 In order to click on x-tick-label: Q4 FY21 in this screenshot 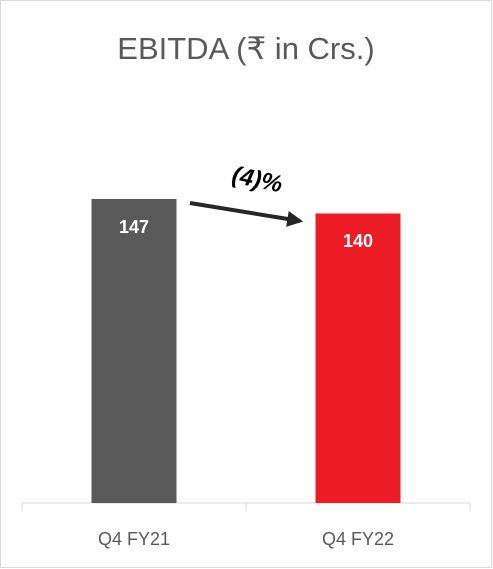, I will do `click(134, 539)`.